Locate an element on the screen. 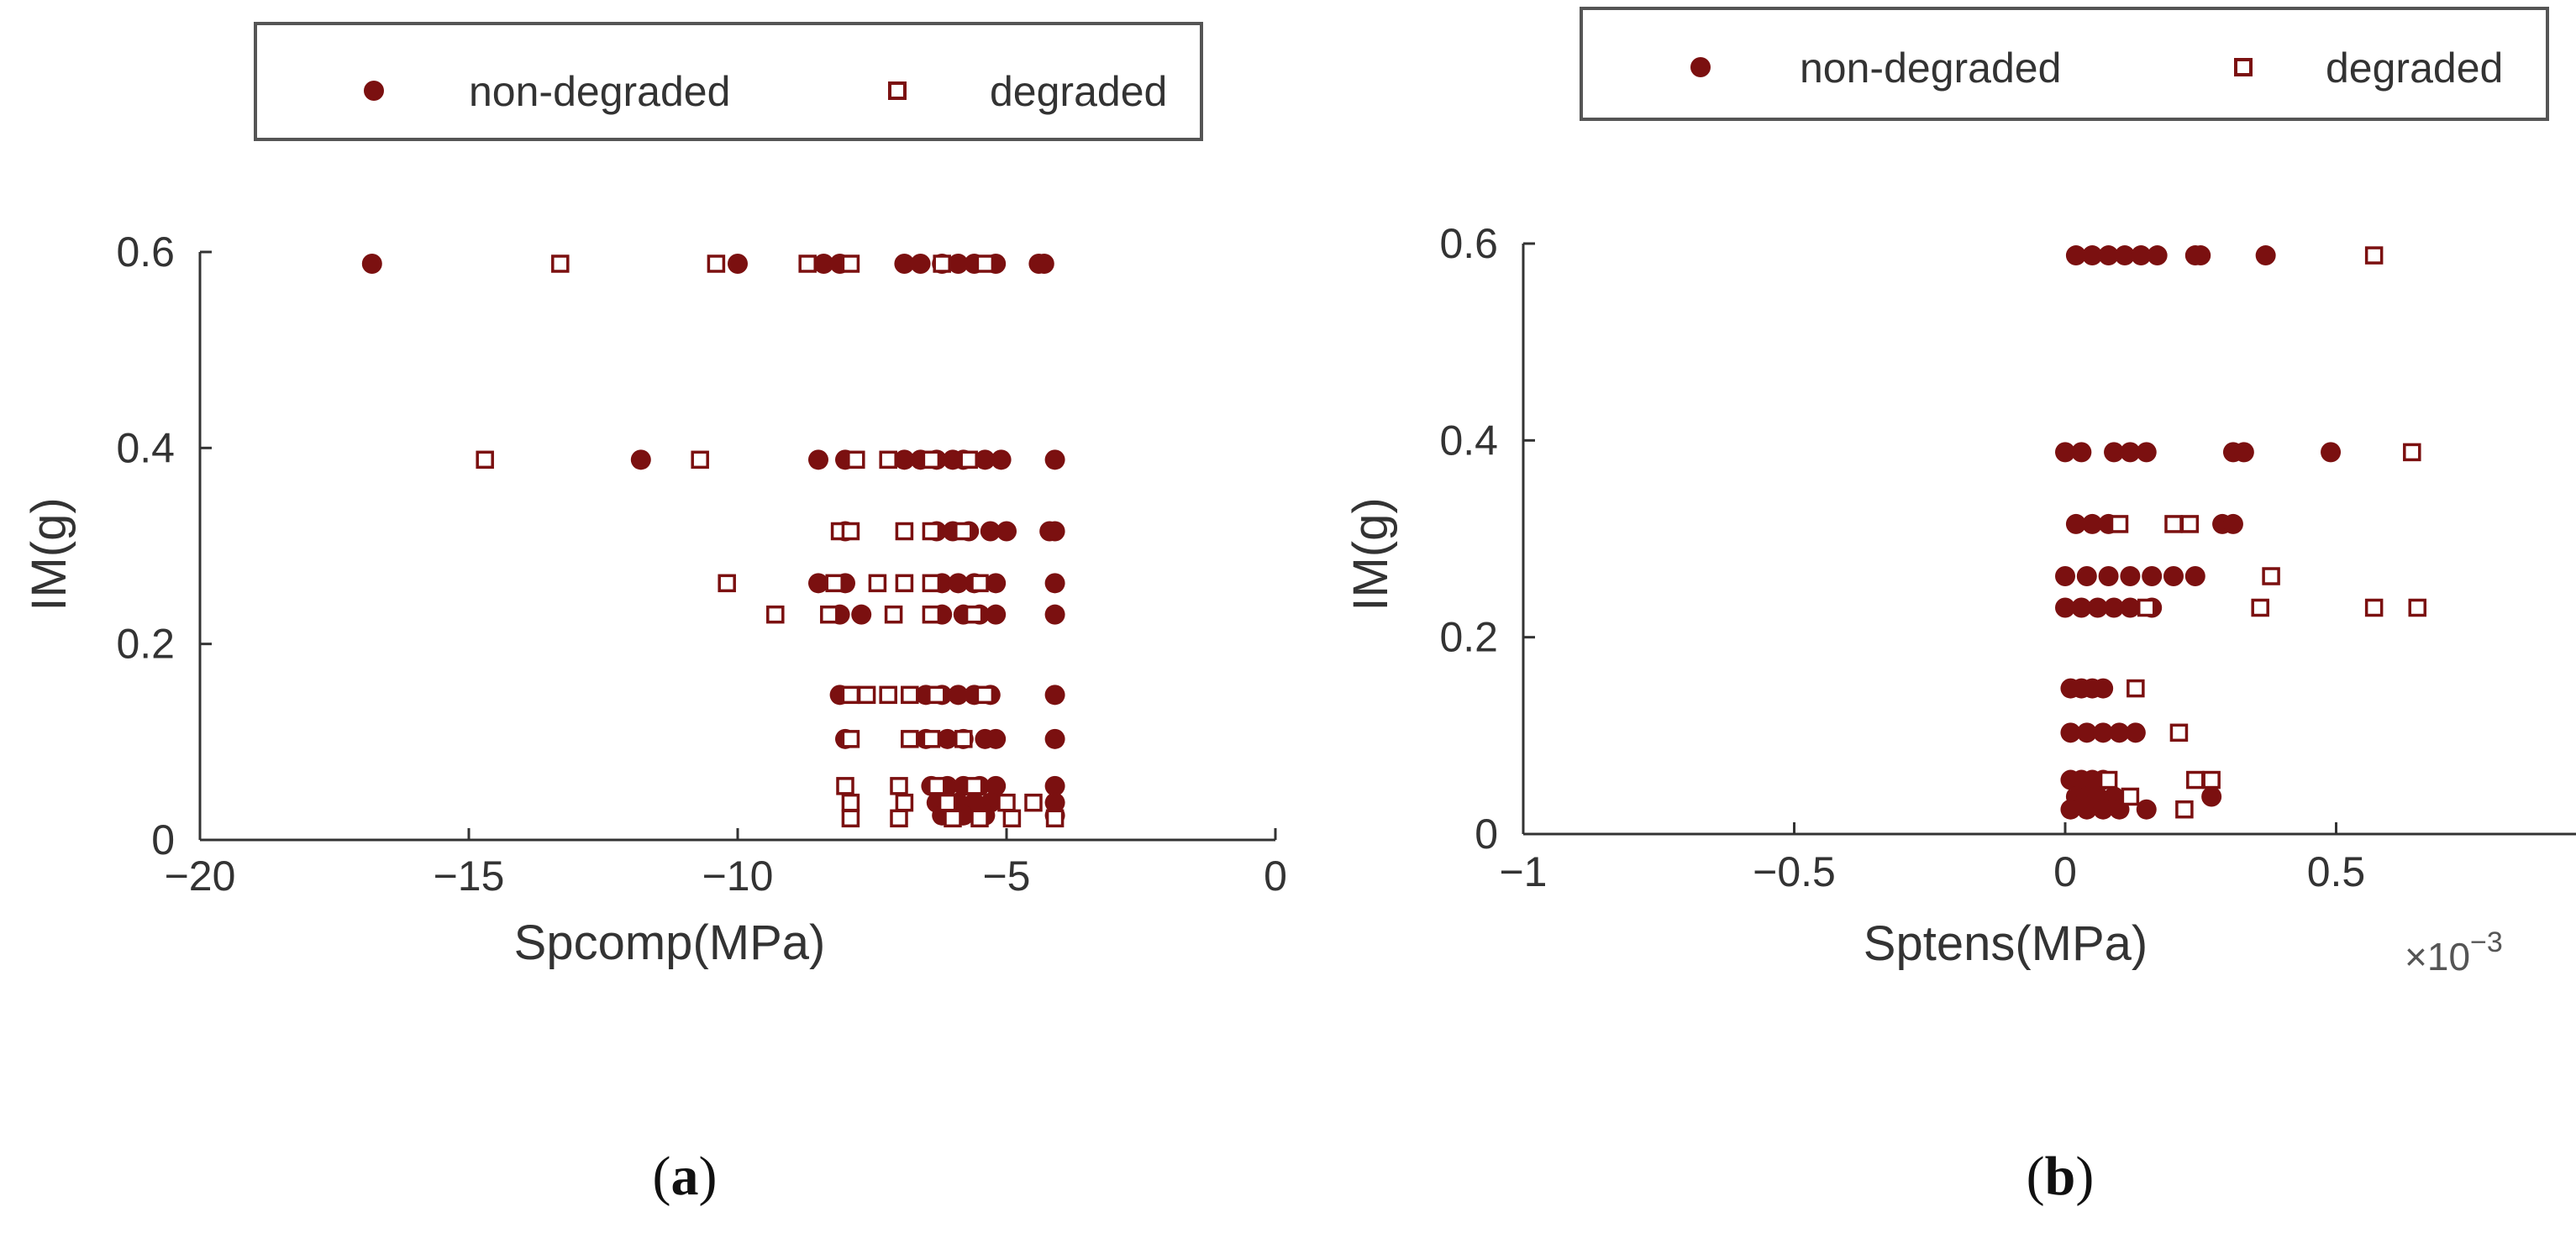 Image resolution: width=2576 pixels, height=1233 pixels. panel-b-y-tick-label: 0.6 is located at coordinates (1468, 244).